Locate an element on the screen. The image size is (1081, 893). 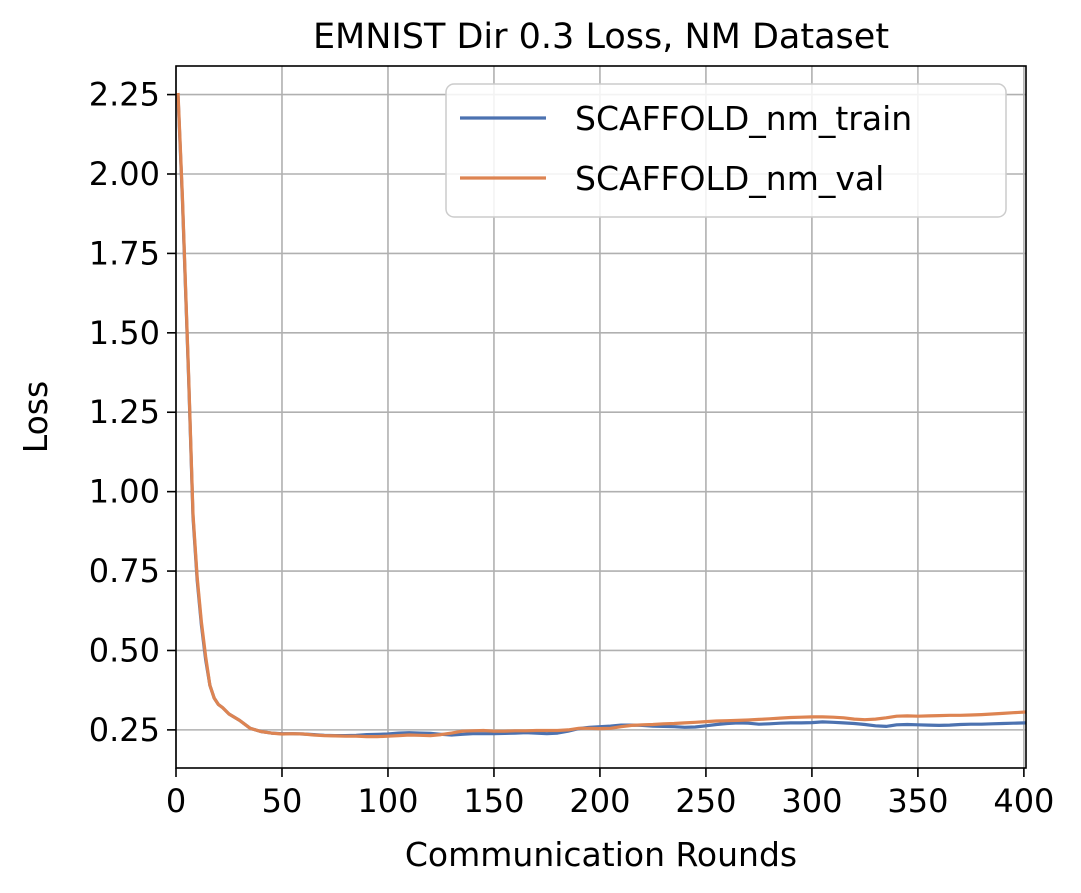
x-tick-label: 0 is located at coordinates (176, 801).